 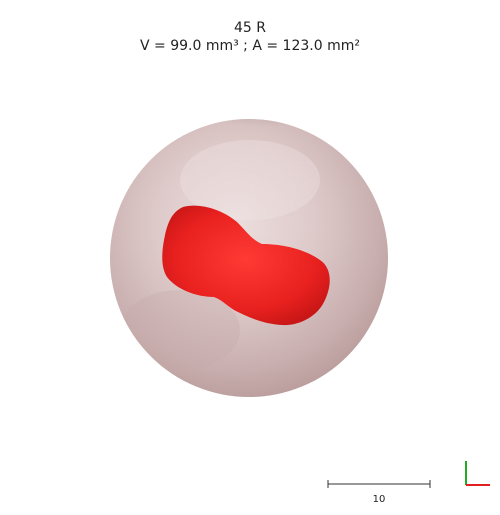 What do you see at coordinates (379, 484) in the screenshot?
I see `scale-bar` at bounding box center [379, 484].